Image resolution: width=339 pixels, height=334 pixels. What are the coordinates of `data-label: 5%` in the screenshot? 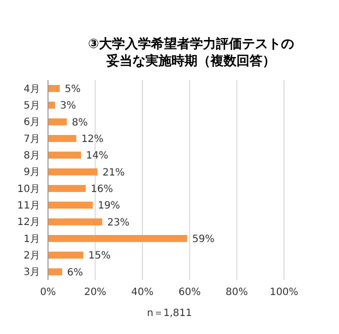 It's located at (72, 90).